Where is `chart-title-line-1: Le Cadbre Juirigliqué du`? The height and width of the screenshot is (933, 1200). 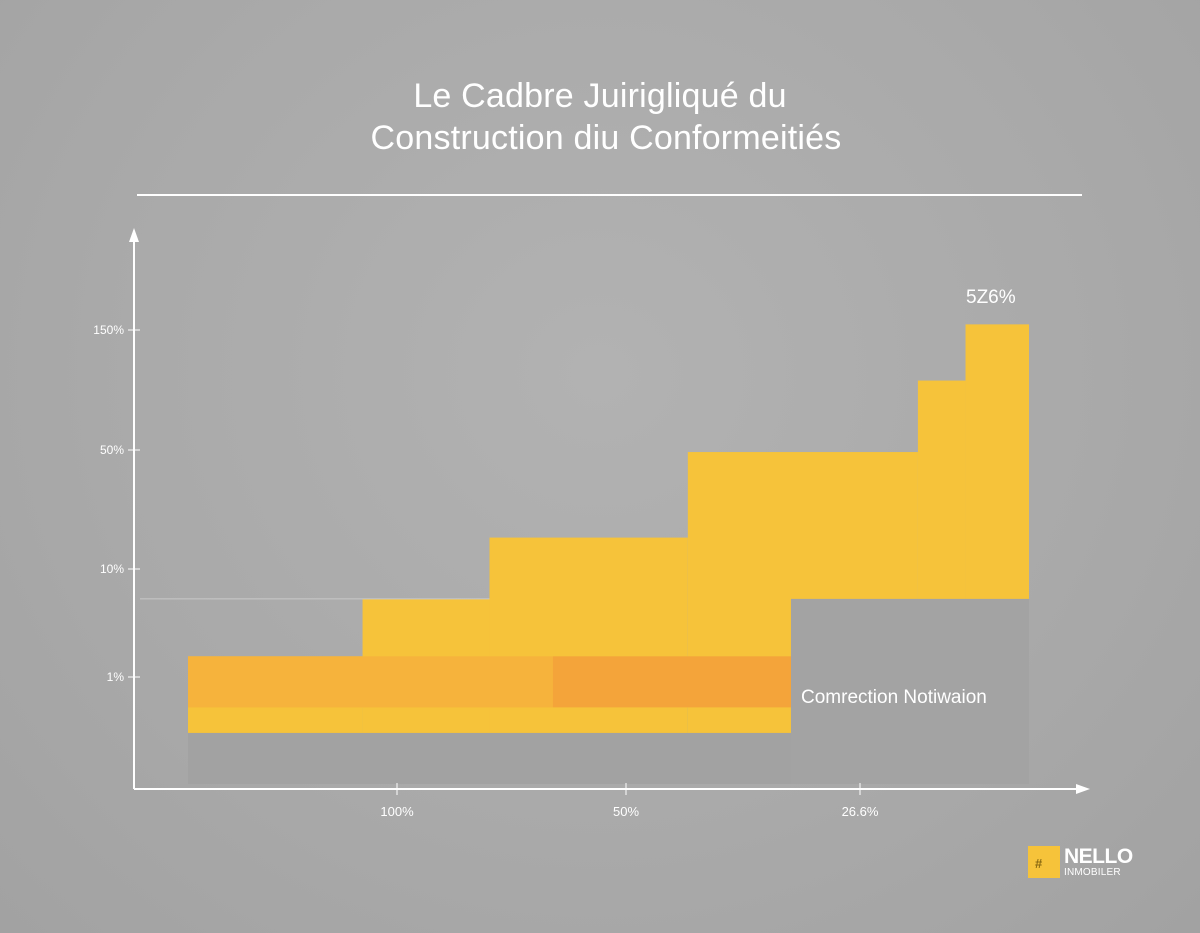
chart-title-line-1: Le Cadbre Juirigliqué du is located at coordinates (600, 96).